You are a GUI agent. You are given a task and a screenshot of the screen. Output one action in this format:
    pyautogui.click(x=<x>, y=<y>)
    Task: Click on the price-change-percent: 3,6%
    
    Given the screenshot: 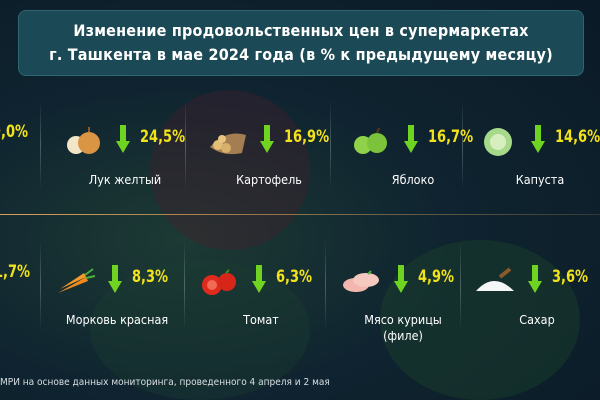 What is the action you would take?
    pyautogui.click(x=570, y=277)
    